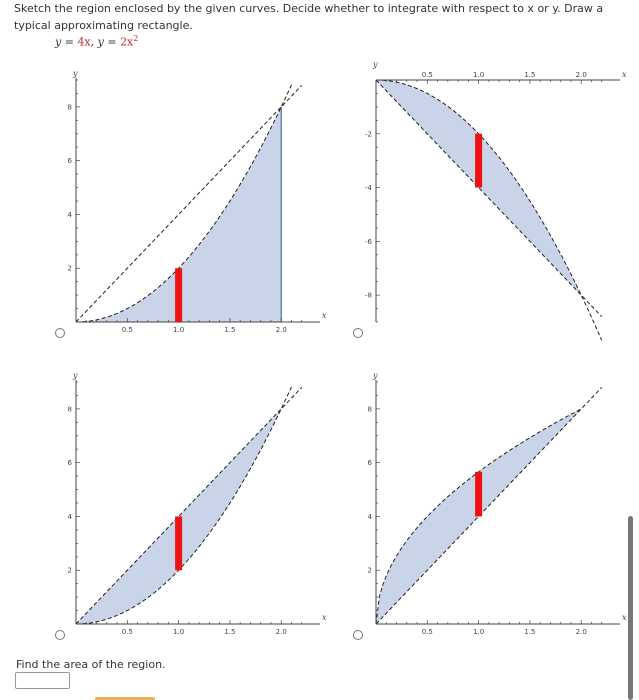 This screenshot has width=639, height=700. Describe the element at coordinates (42, 680) in the screenshot. I see `area-answer-input` at that location.